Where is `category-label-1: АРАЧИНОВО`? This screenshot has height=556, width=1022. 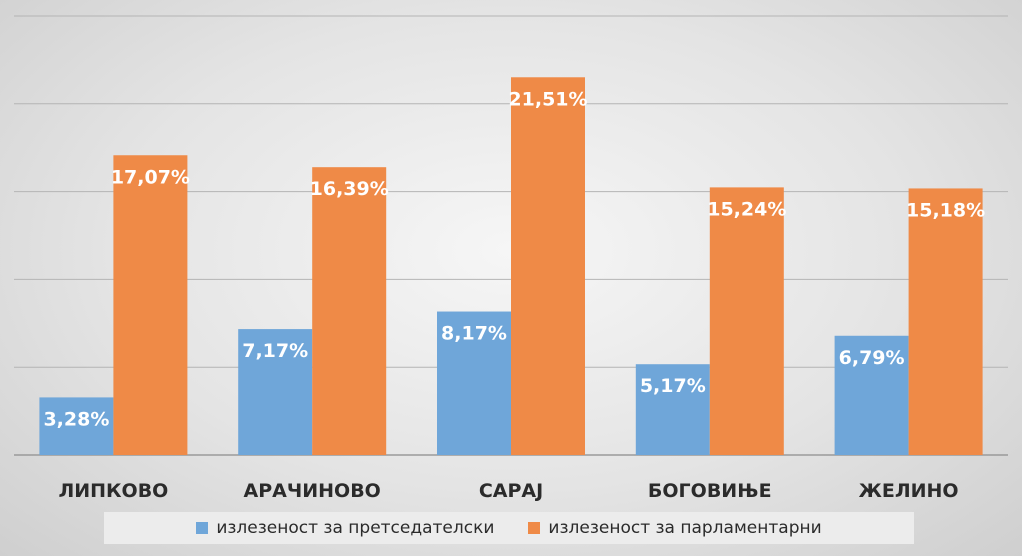 category-label-1: АРАЧИНОВО is located at coordinates (312, 491).